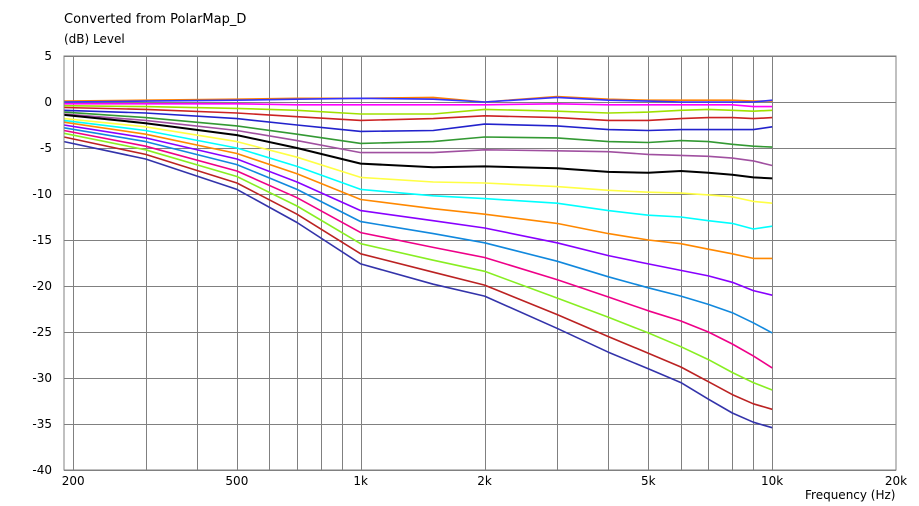 The image size is (919, 506). Describe the element at coordinates (42, 470) in the screenshot. I see `y-tick-label: -40` at that location.